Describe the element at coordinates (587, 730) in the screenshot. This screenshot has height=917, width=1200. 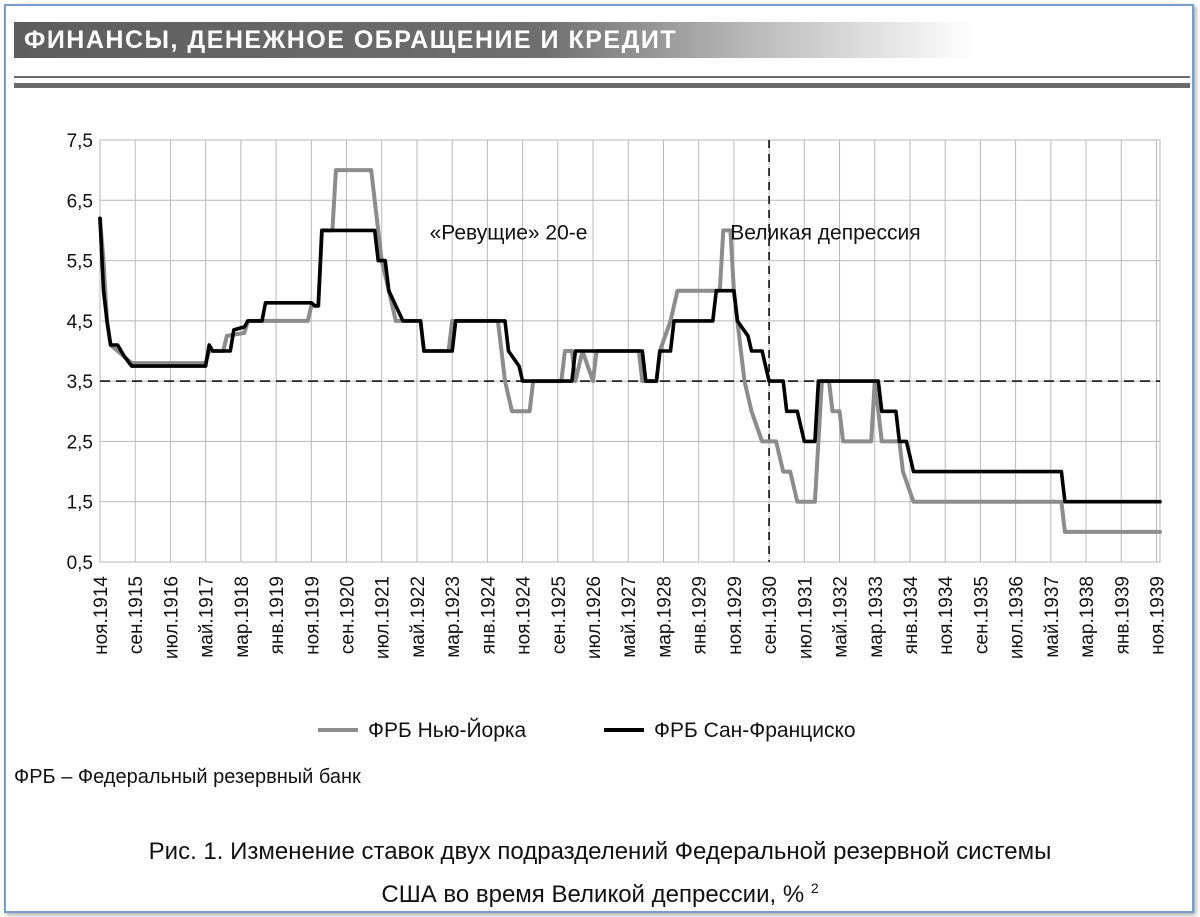
I see `chart-legend: ФРБ Нью-Йорка ФРБ Сан-Франциско` at that location.